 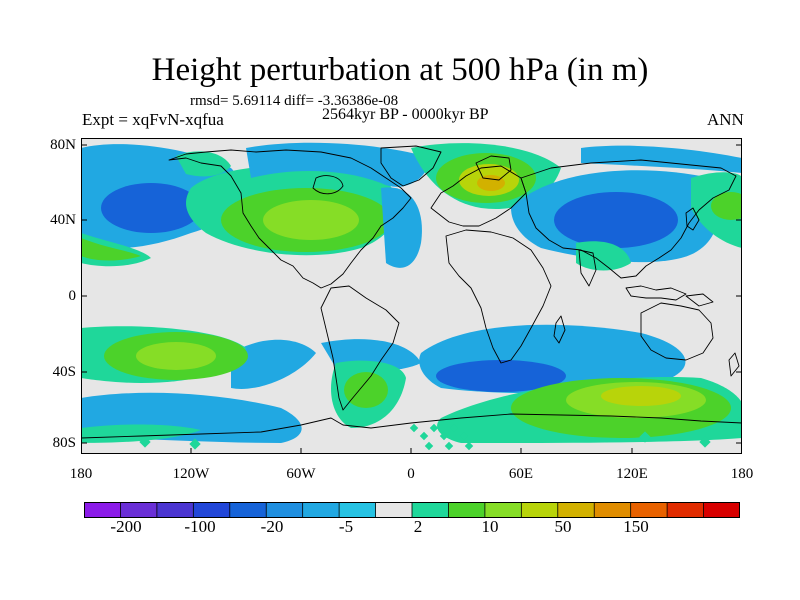 I want to click on lon-label: 60E, so click(x=521, y=474).